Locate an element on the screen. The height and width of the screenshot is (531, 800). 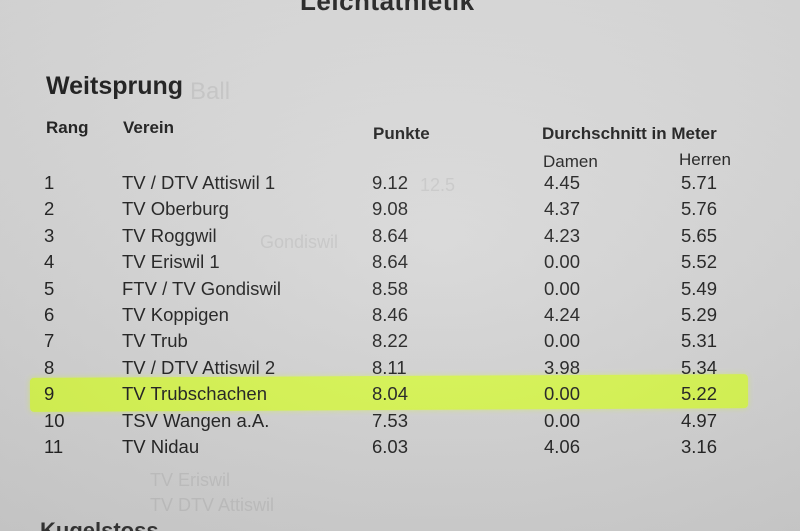
cell-punkte: 8.58 is located at coordinates (390, 288).